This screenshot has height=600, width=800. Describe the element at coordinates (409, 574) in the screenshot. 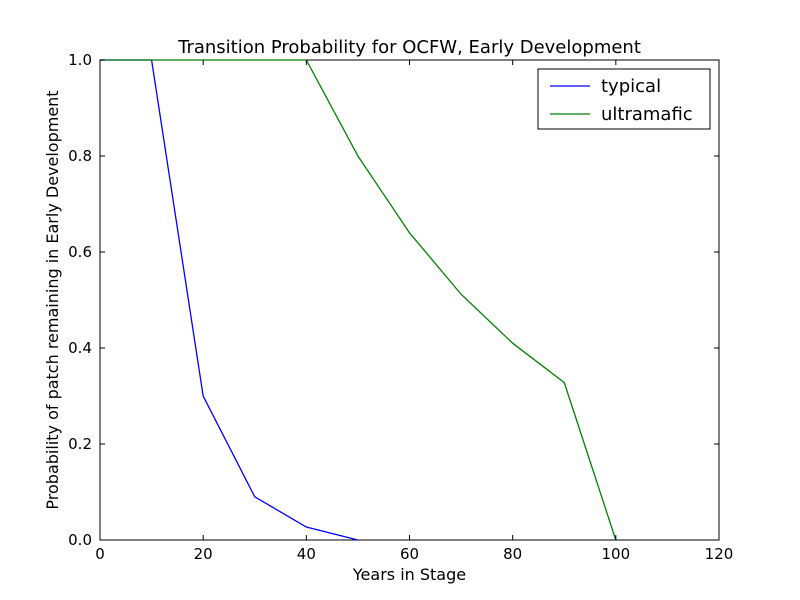

I see `x-axis-label: Years in Stage` at that location.